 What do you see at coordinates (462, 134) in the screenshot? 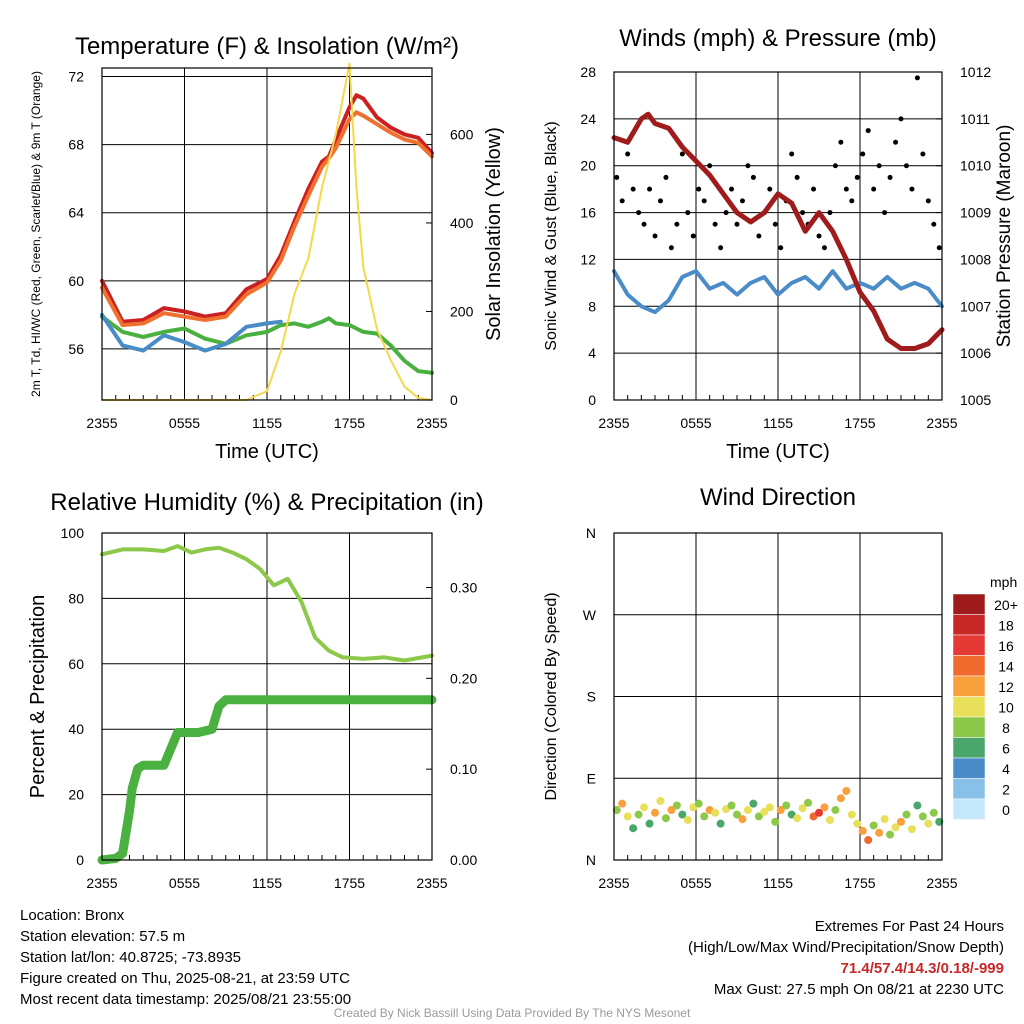
I see `y-right-tick-label: 600` at bounding box center [462, 134].